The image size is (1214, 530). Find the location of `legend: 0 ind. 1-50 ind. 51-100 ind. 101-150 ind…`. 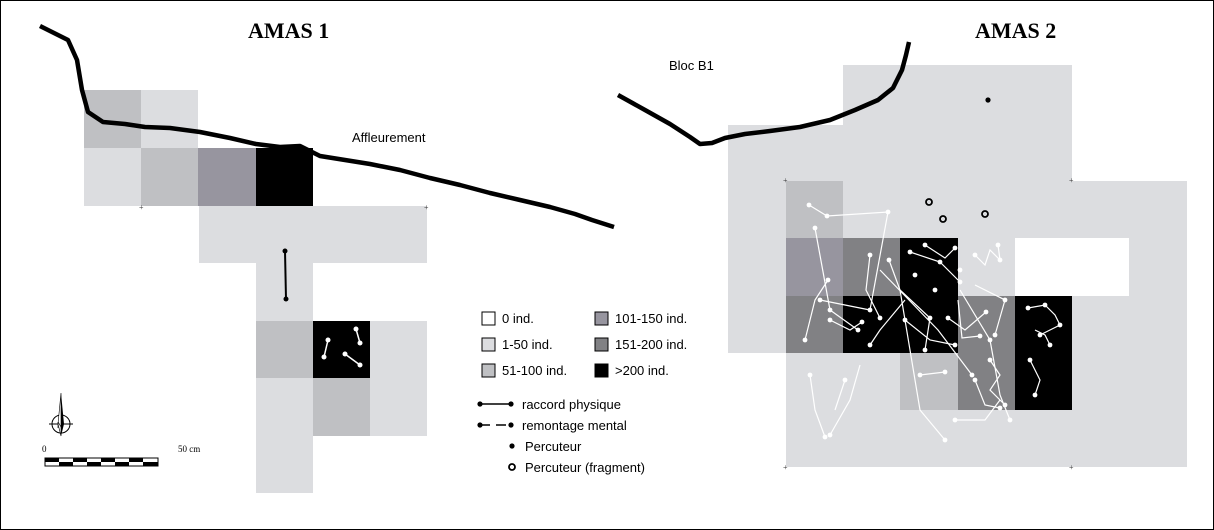

legend: 0 ind. 1-50 ind. 51-100 ind. 101-150 ind… is located at coordinates (582, 393).